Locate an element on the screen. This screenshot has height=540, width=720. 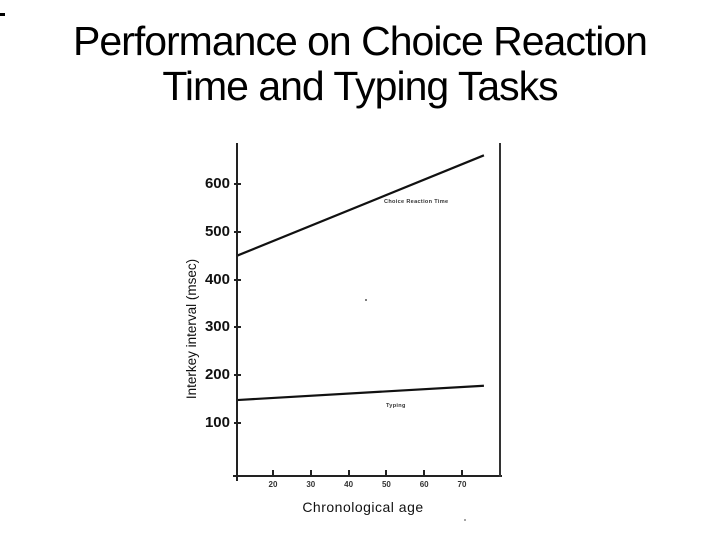
scan-artifact-mark is located at coordinates (2, 14).